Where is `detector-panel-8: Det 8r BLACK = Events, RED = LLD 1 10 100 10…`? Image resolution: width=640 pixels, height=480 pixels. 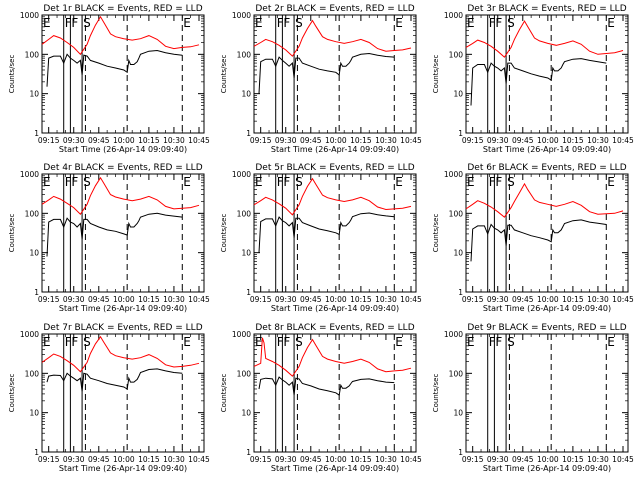 detector-panel-8: Det 8r BLACK = Events, RED = LLD 1 10 100 10… is located at coordinates (321, 398).